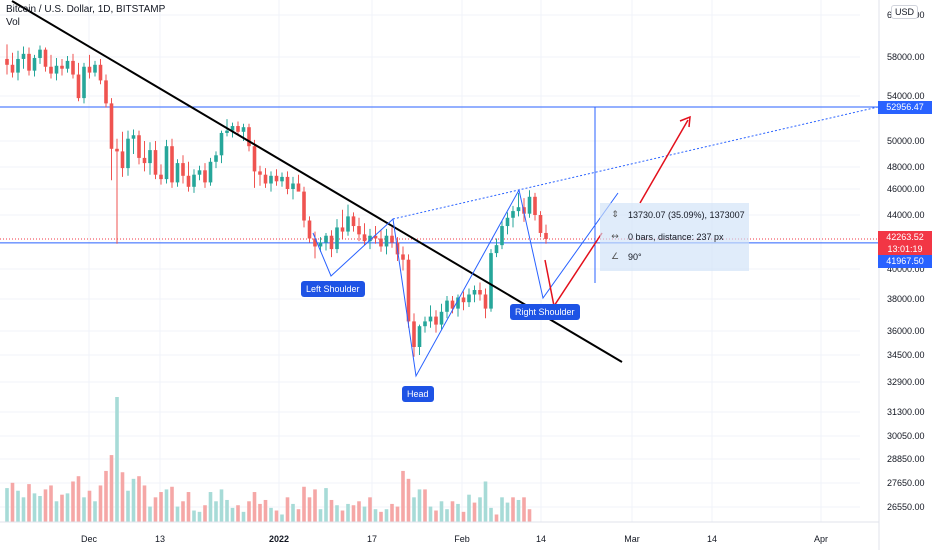  I want to click on time-tick-label: 2022, so click(279, 539).